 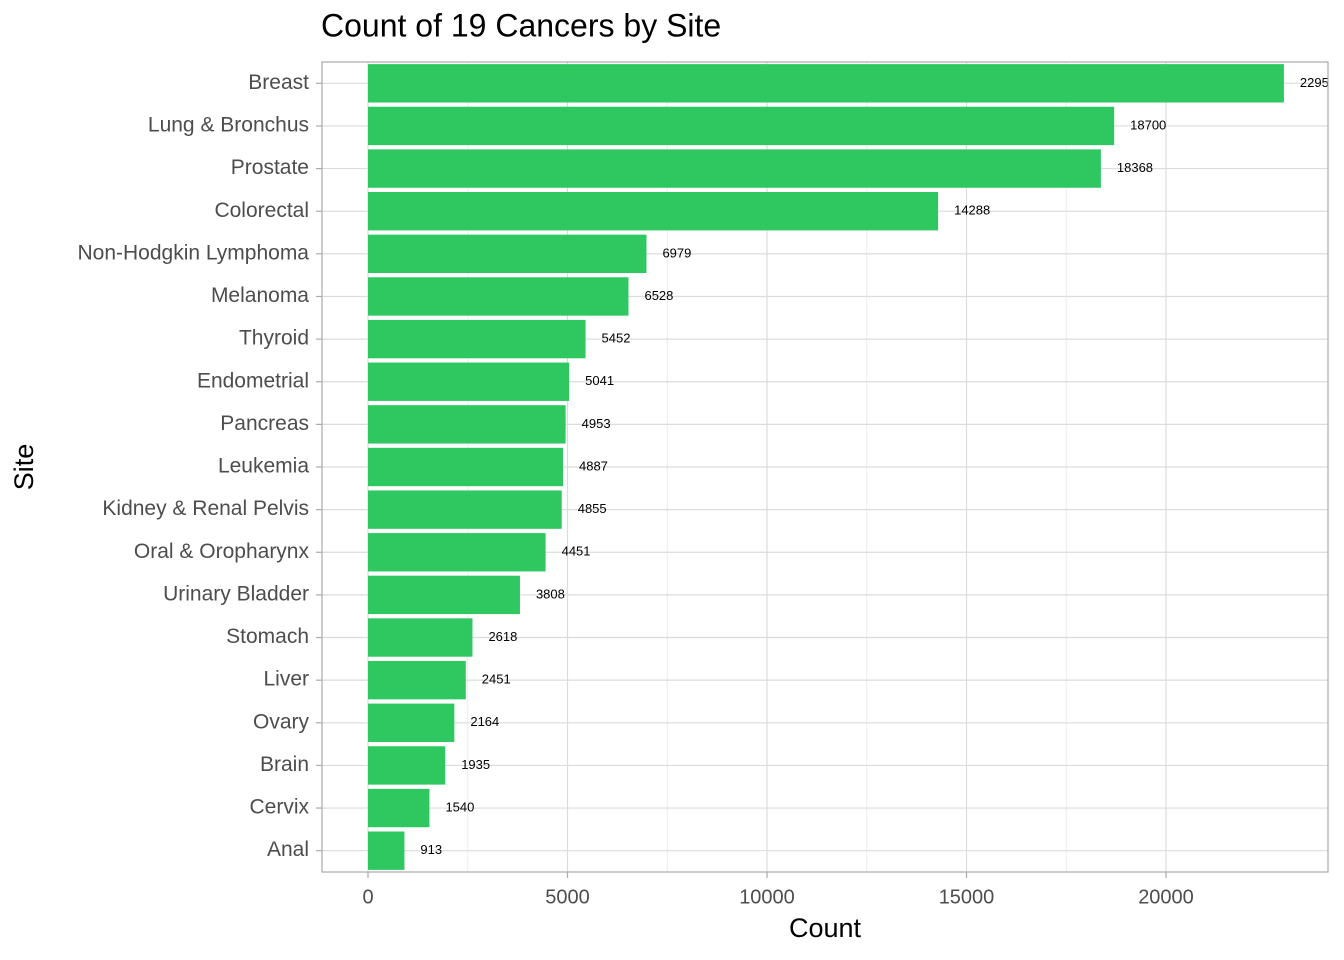 I want to click on y-tick-label: Pancreas, so click(x=264, y=423).